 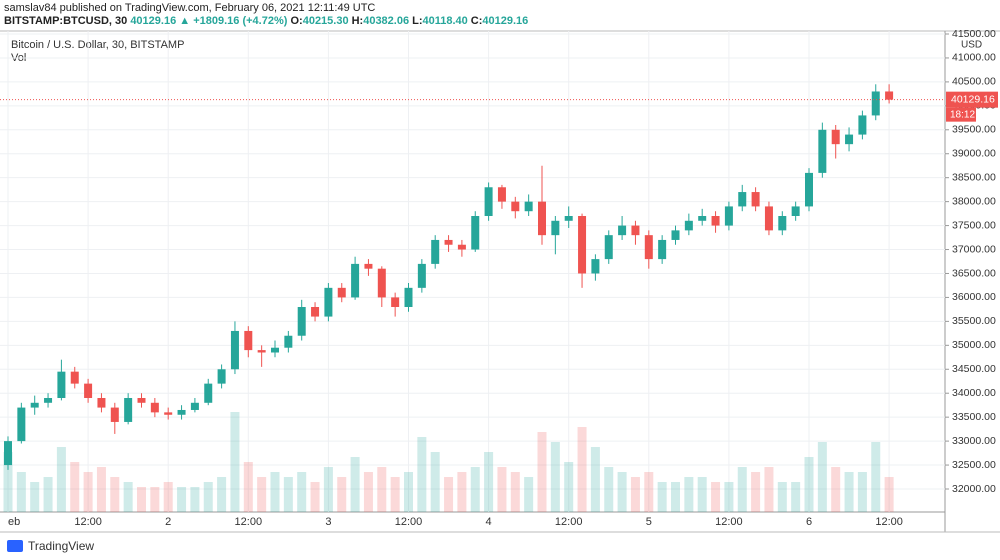 I want to click on symbol: BITSTAMP:BTCUSD, 30, so click(x=66, y=21).